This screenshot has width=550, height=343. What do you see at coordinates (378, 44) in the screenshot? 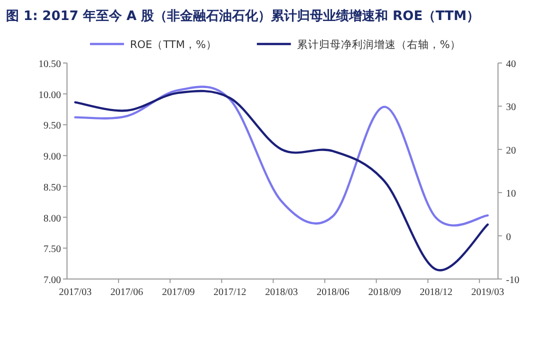
I see `legend-label: 累计归母净利润增速（右轴，%）` at bounding box center [378, 44].